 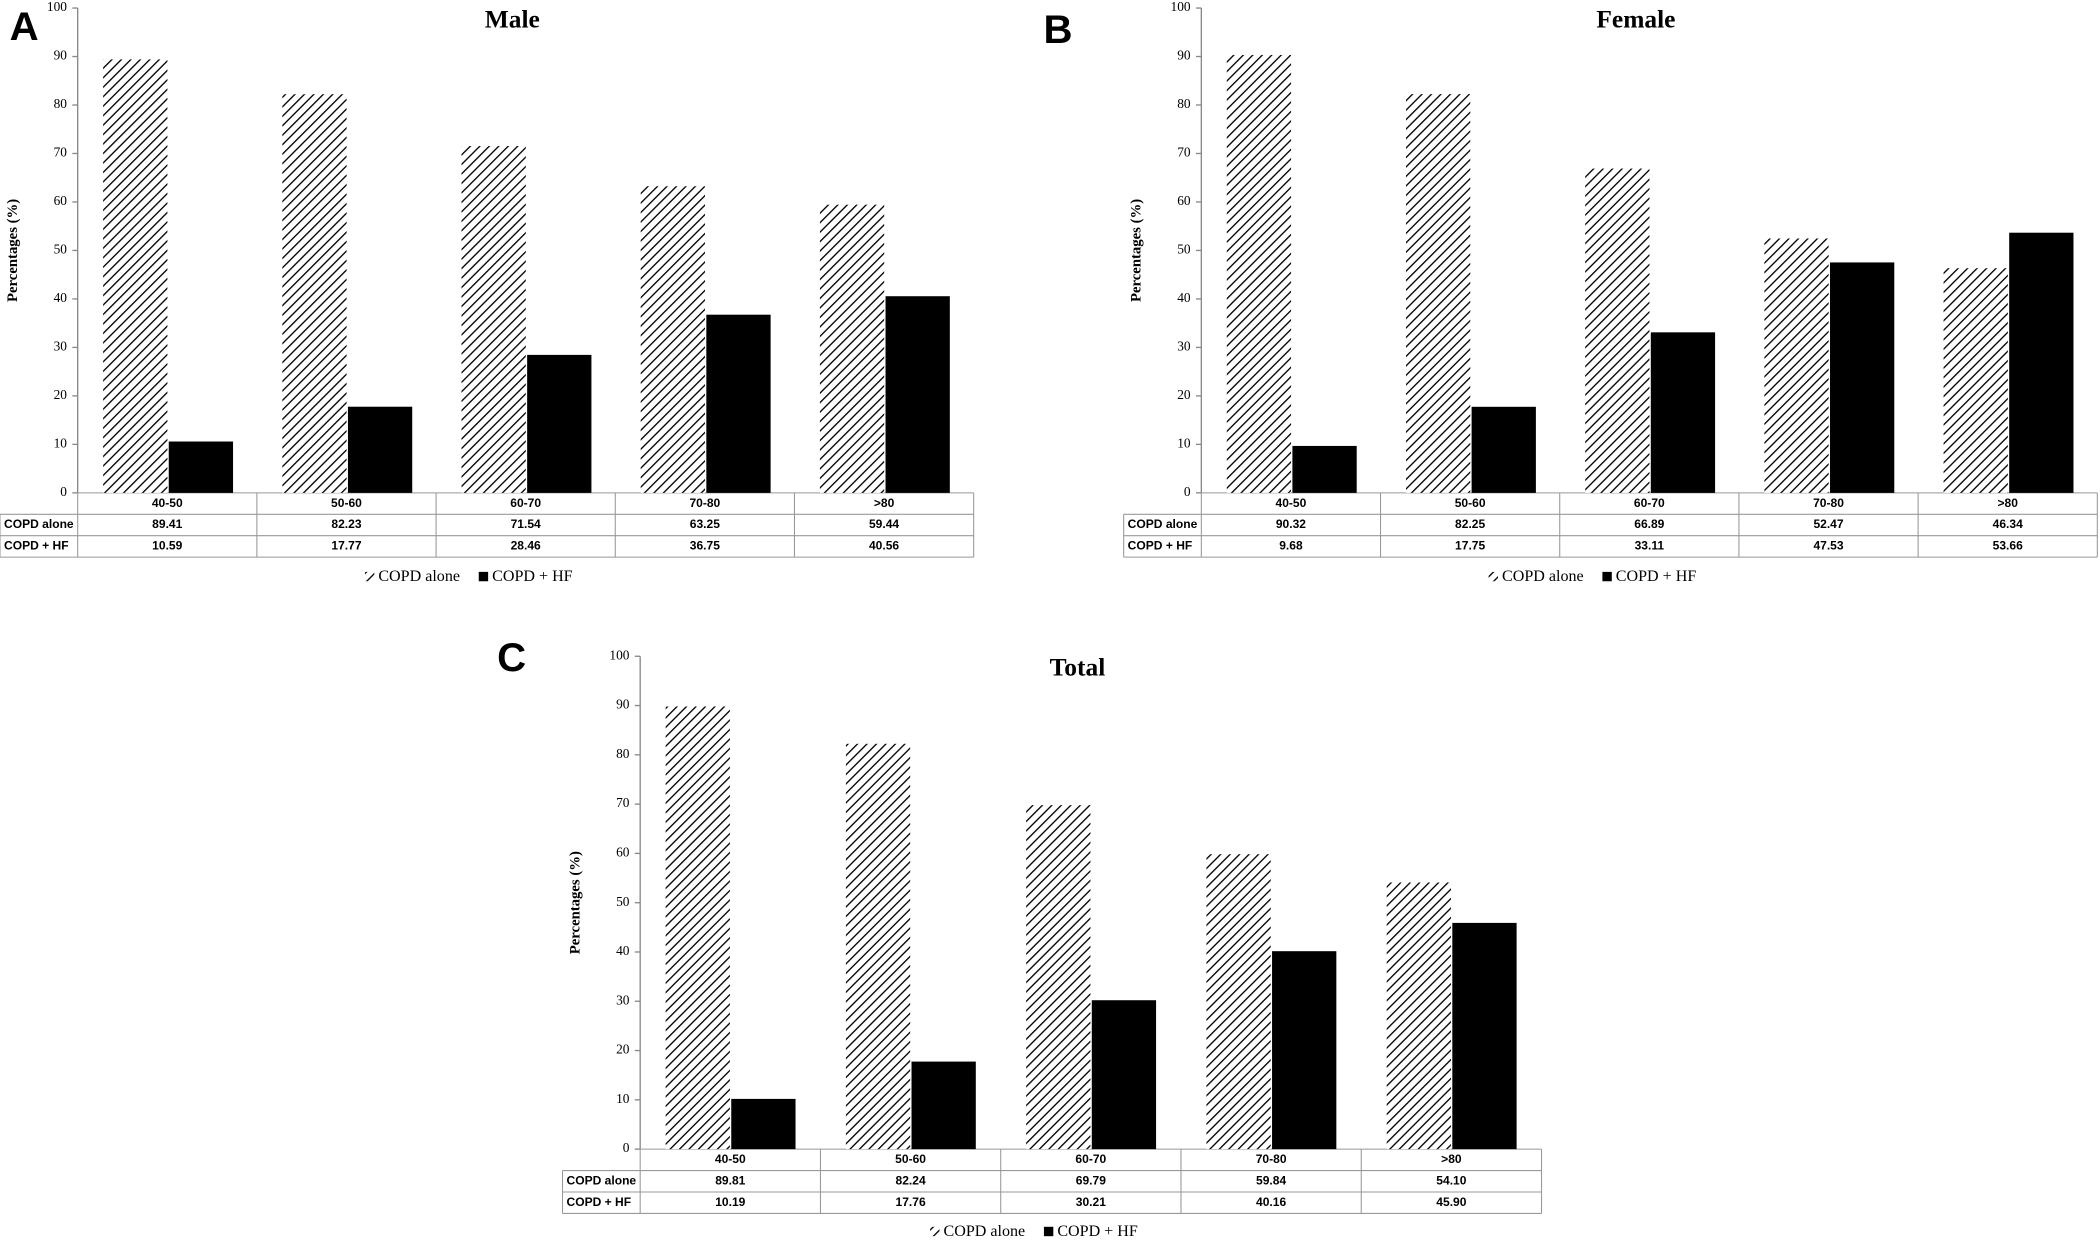 What do you see at coordinates (61, 345) in the screenshot?
I see `y-tick-label: 30` at bounding box center [61, 345].